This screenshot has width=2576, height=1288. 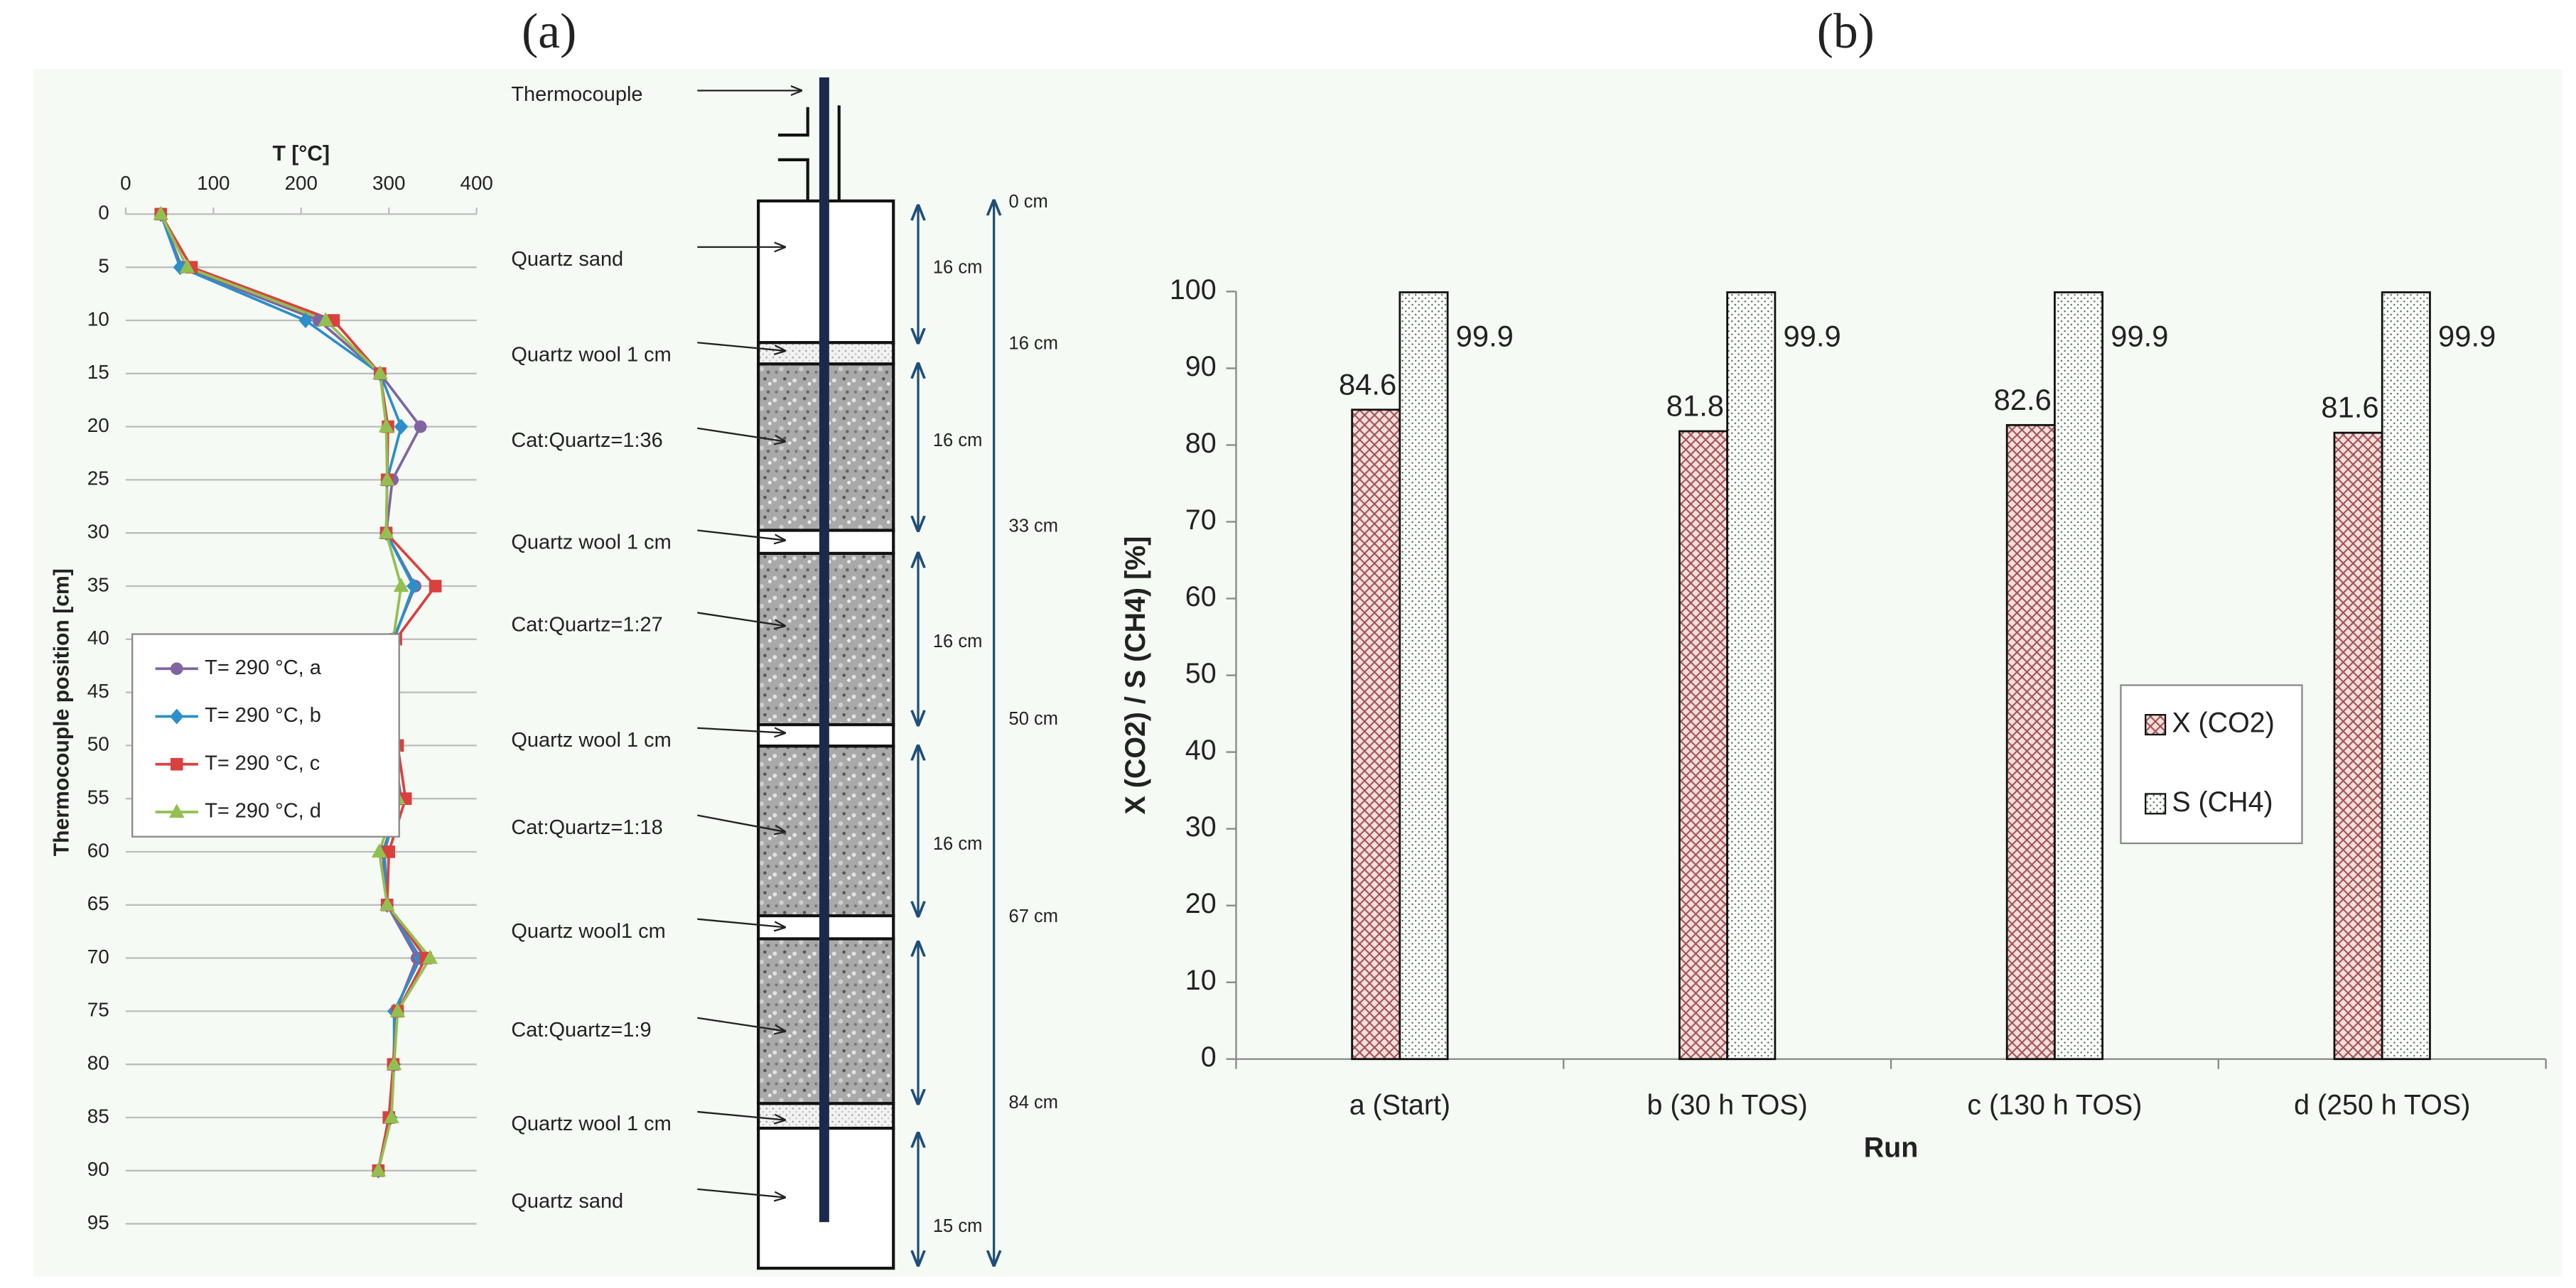 What do you see at coordinates (301, 183) in the screenshot?
I see `x-tick-label: 200` at bounding box center [301, 183].